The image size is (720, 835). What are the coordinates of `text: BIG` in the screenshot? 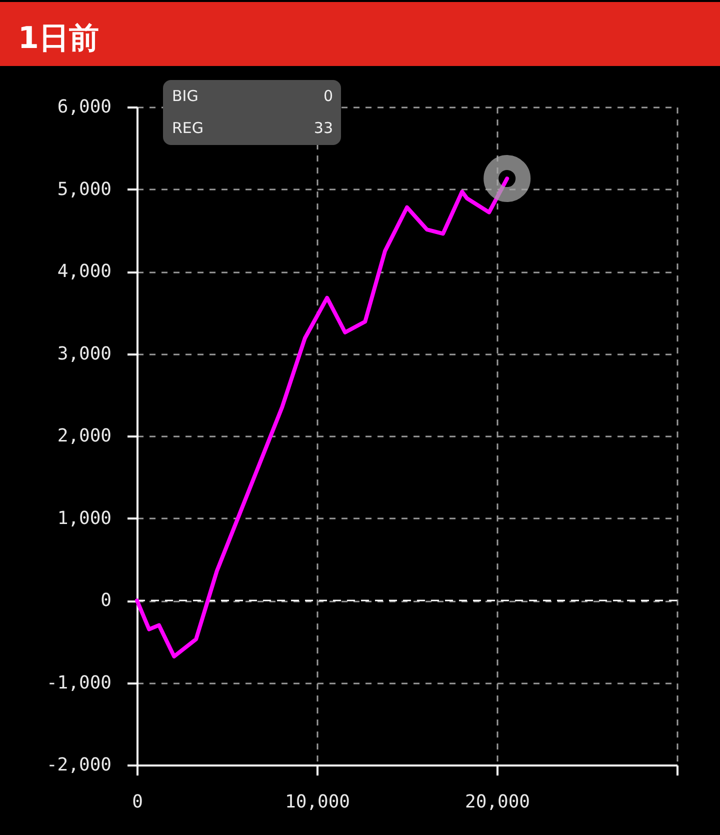 It's located at (185, 96).